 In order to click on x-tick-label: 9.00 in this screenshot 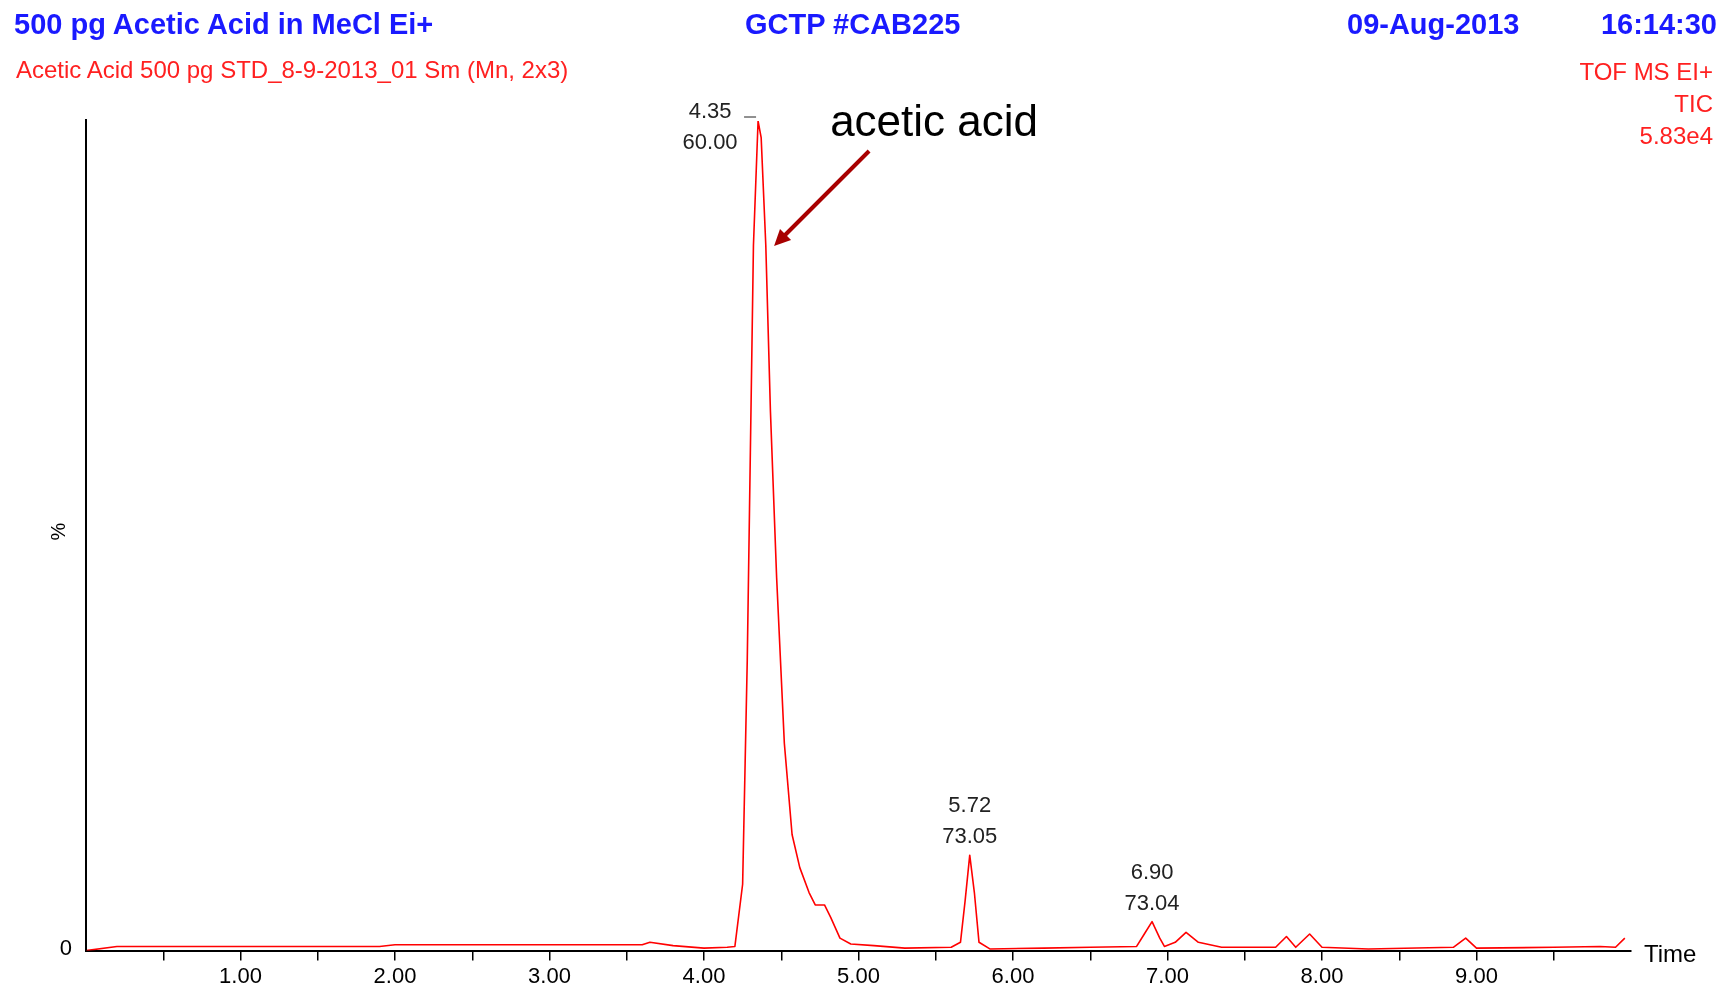, I will do `click(1476, 975)`.